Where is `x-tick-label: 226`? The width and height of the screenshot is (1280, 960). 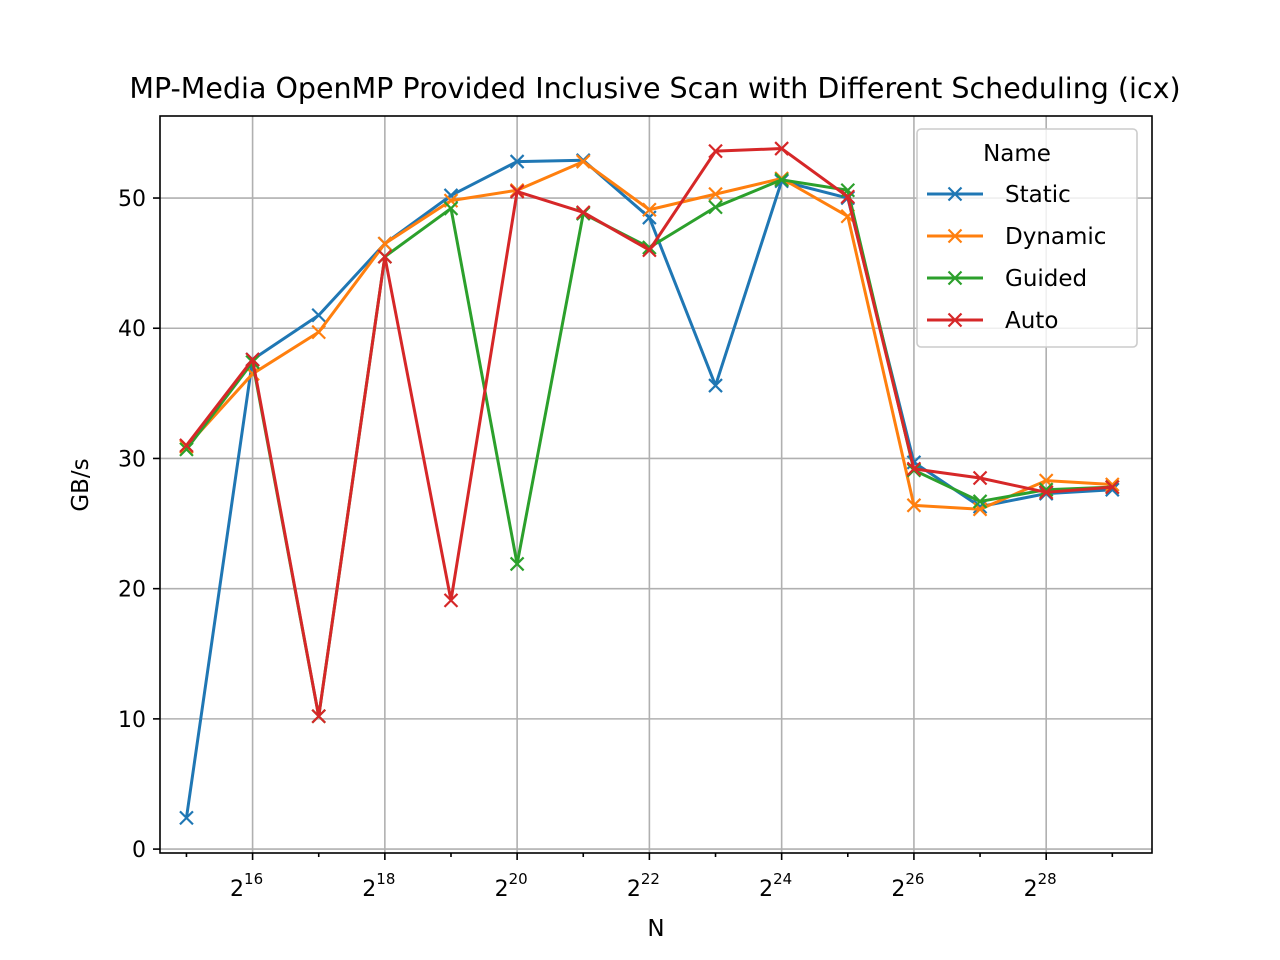 x-tick-label: 226 is located at coordinates (907, 886).